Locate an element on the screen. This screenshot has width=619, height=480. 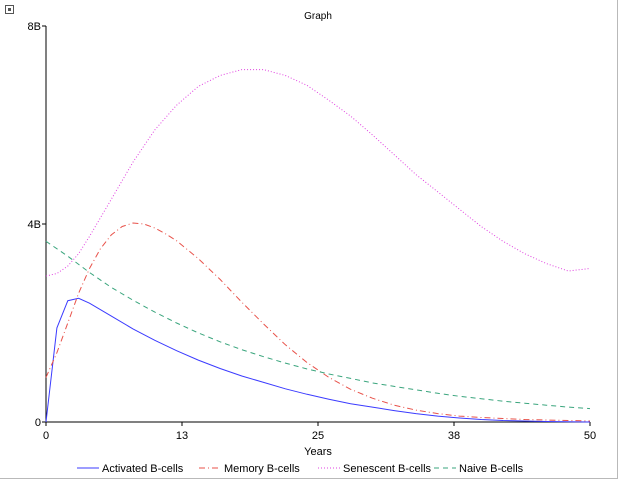
y-tick-label: 4B is located at coordinates (34, 225).